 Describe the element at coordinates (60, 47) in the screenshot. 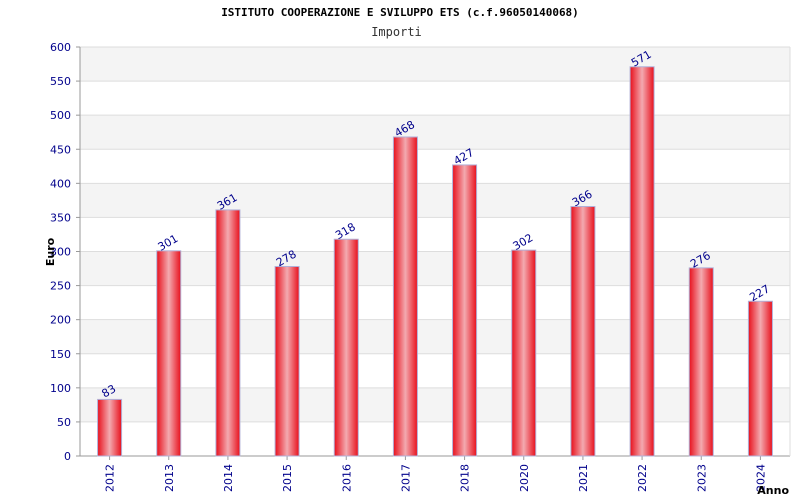

I see `y-tick-label: 600` at that location.